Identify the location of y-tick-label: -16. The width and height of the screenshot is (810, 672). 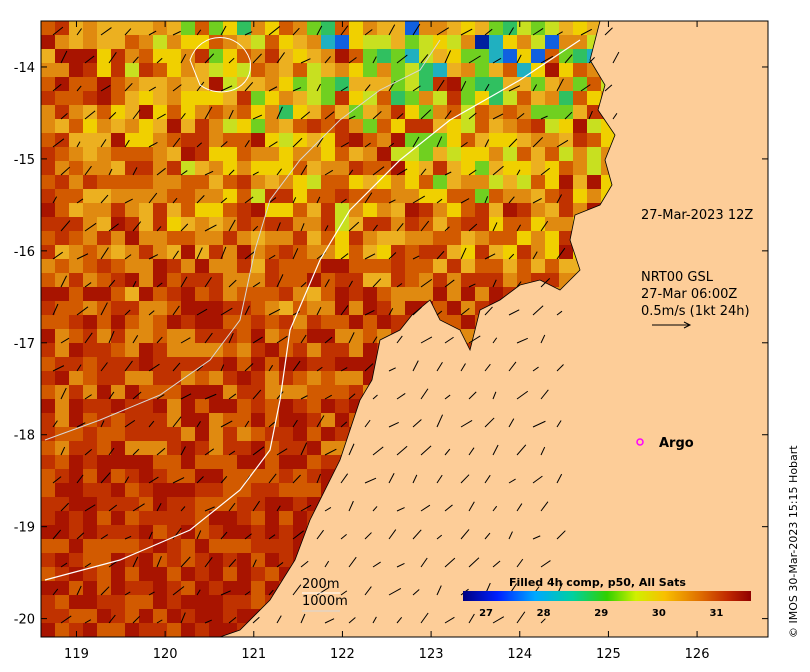
(24, 252).